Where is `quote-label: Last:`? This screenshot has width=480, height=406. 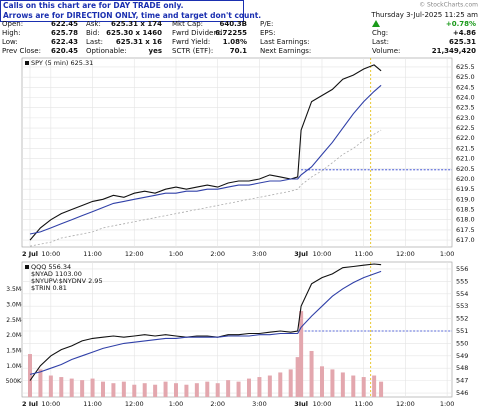
quote-label: Last: is located at coordinates (380, 42).